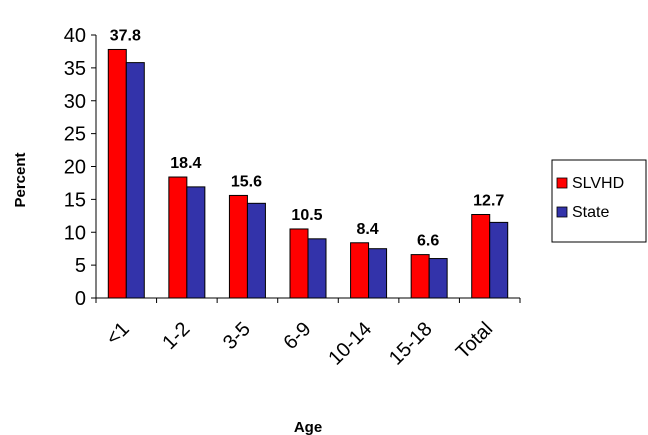 Image resolution: width=648 pixels, height=435 pixels. What do you see at coordinates (80, 266) in the screenshot?
I see `y-tick-label: 5` at bounding box center [80, 266].